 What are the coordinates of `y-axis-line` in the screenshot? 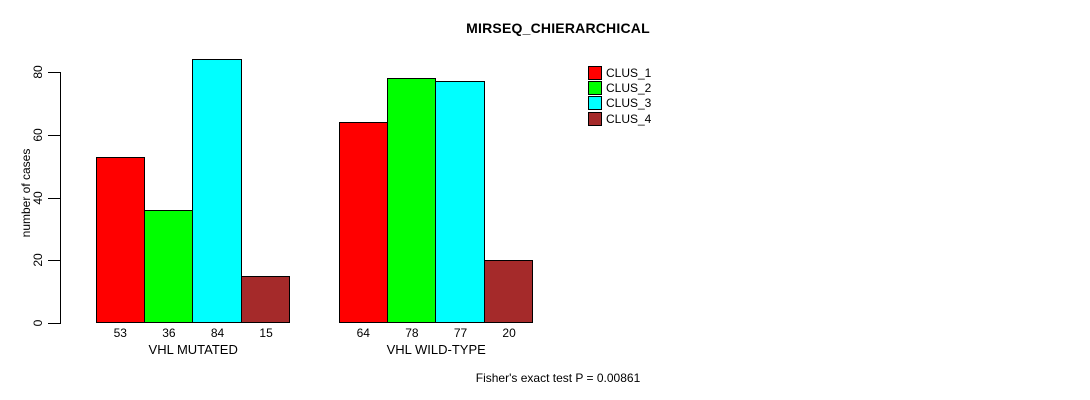 It's located at (60, 198).